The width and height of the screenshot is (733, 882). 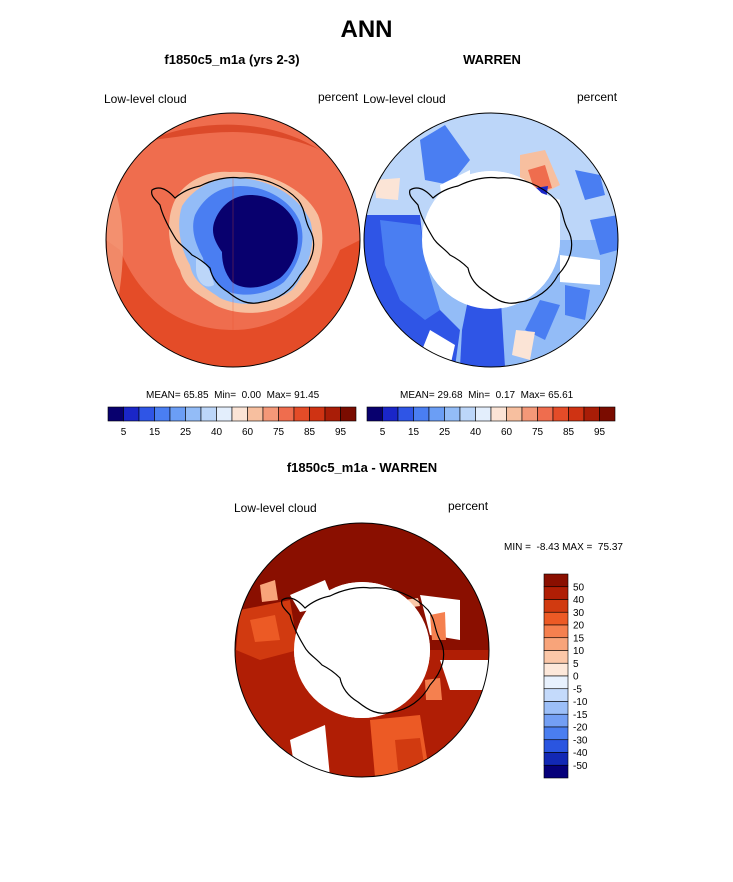 What do you see at coordinates (487, 395) in the screenshot?
I see `panel2-stats: MEAN= 29.68 Min= 0.17 Max= 65.61` at bounding box center [487, 395].